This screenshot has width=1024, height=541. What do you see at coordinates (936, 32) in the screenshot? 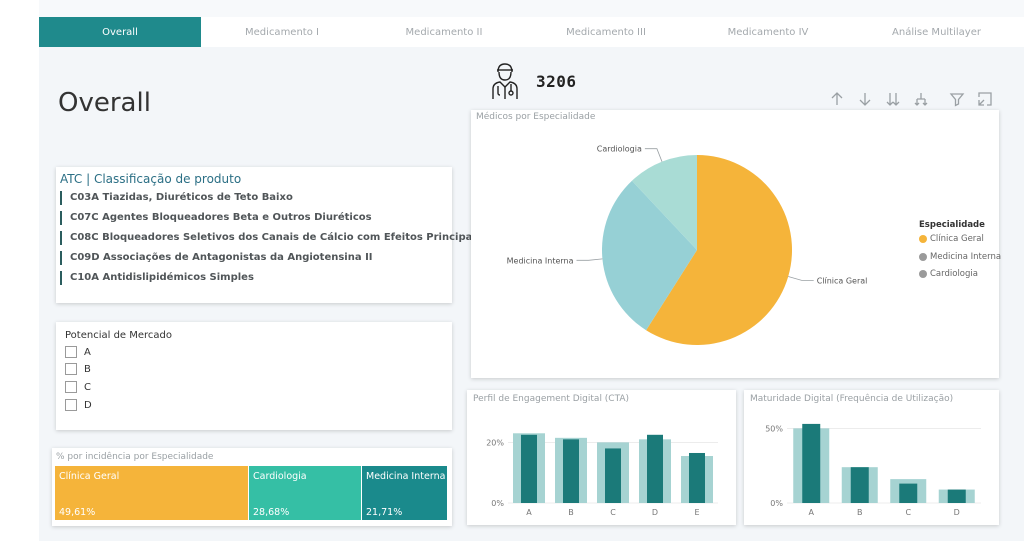
I see `tab-analise-multilayer: Análise Multilayer` at bounding box center [936, 32].